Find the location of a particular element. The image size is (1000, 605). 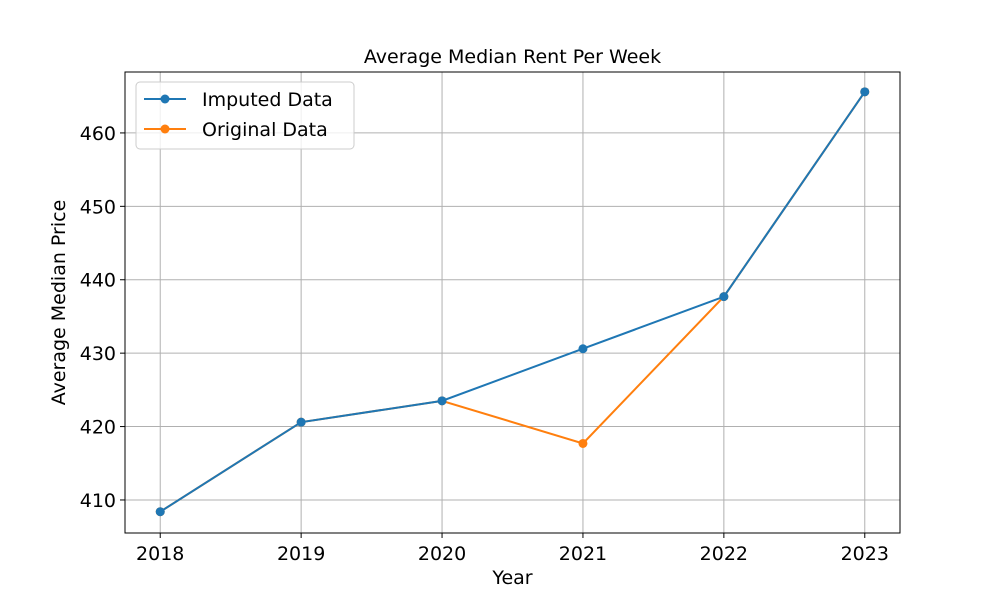

y-axis-label: Average Median Price is located at coordinates (59, 303).